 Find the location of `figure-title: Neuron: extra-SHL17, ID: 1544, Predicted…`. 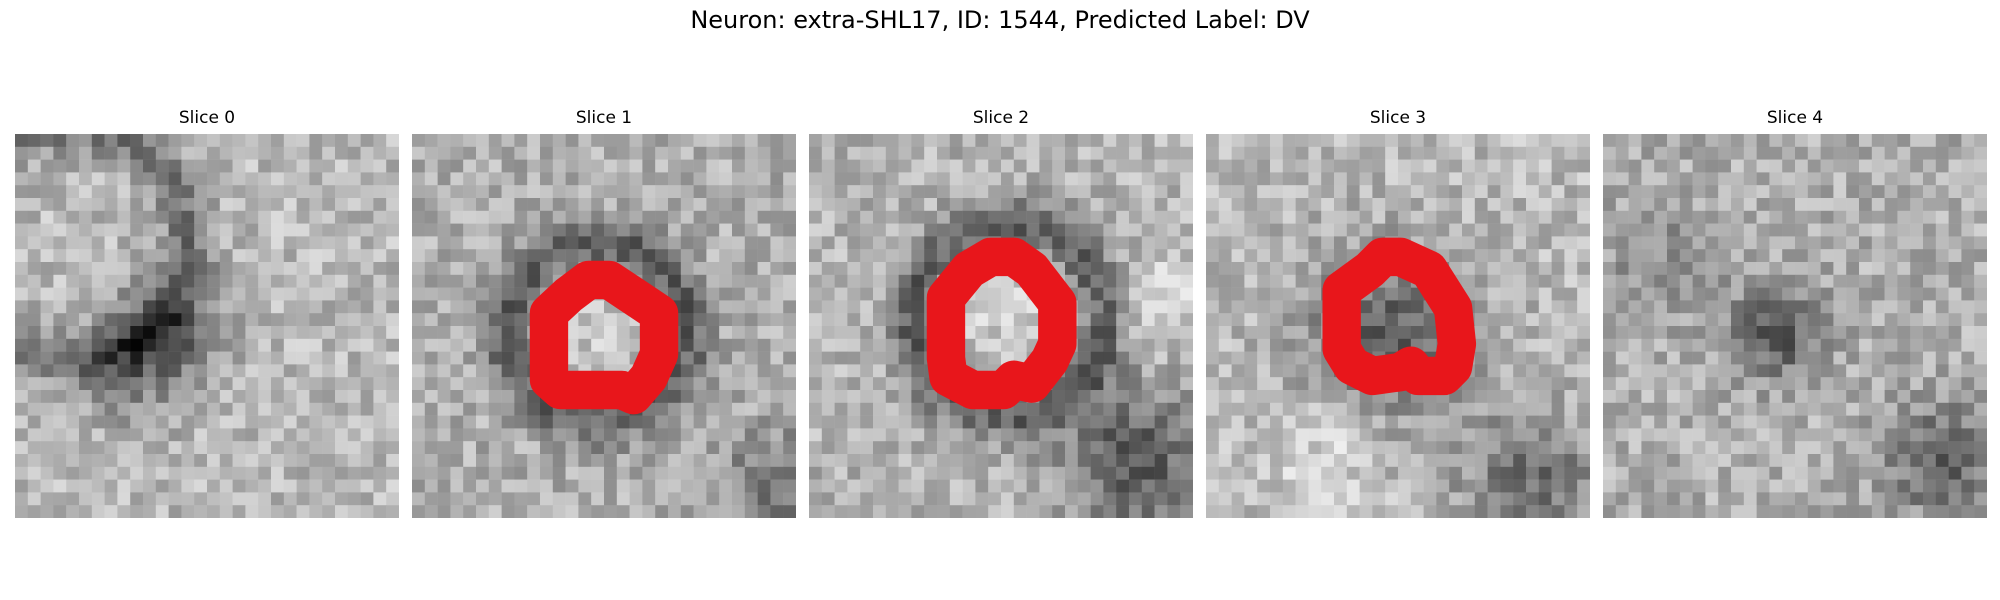

figure-title: Neuron: extra-SHL17, ID: 1544, Predicted… is located at coordinates (1000, 20).